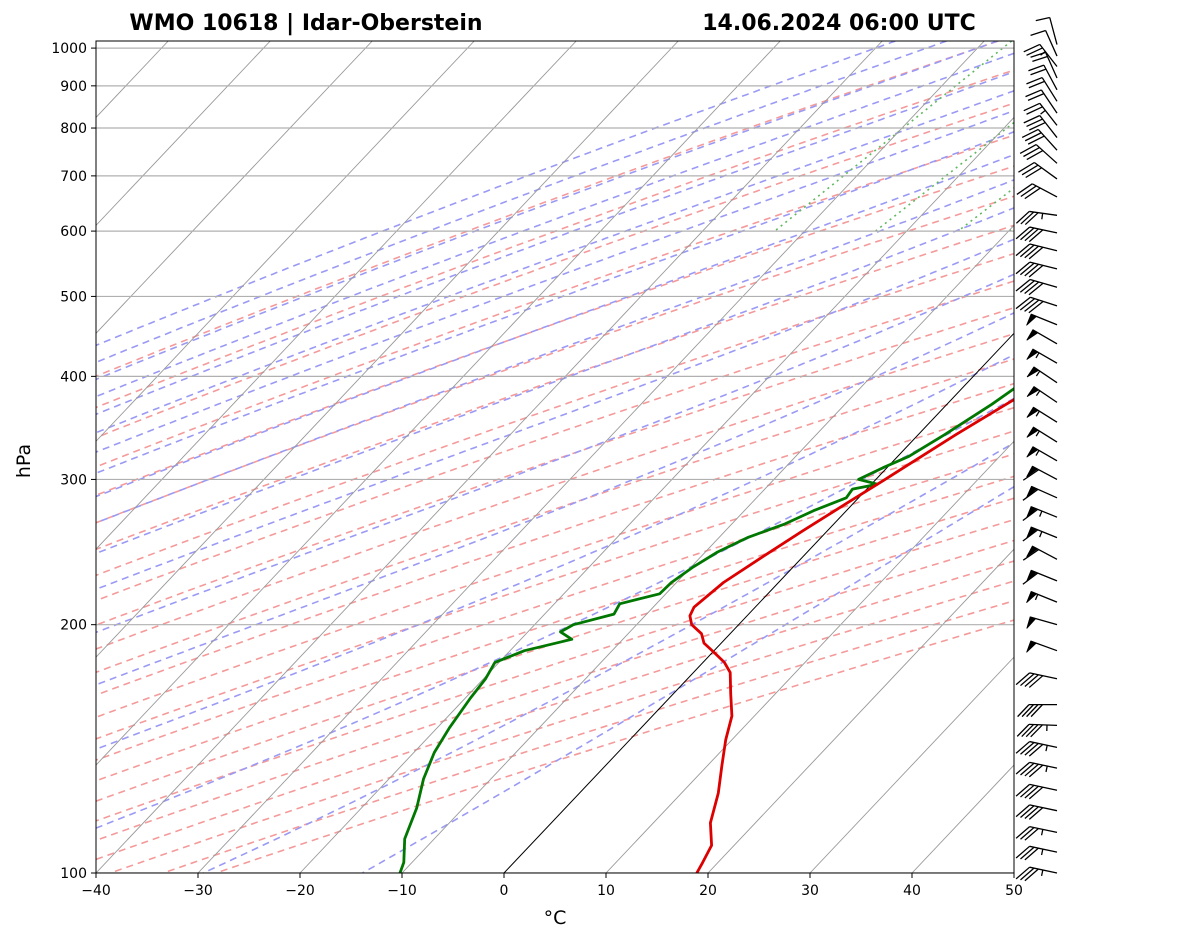  I want to click on y-tick-label: 200, so click(73, 626).